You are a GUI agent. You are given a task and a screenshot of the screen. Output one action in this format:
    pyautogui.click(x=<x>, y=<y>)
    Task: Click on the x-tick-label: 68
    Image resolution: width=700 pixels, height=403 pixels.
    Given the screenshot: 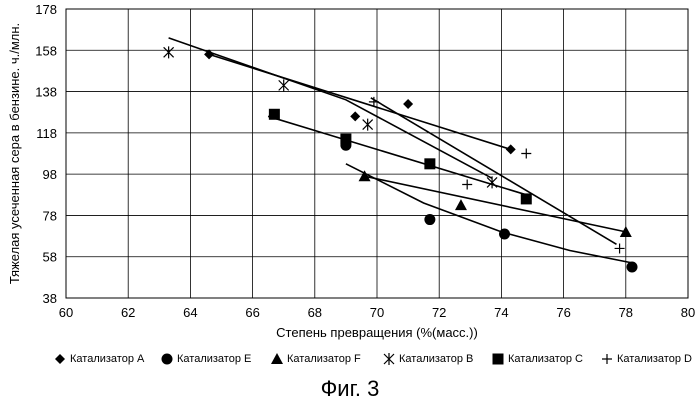 What is the action you would take?
    pyautogui.click(x=315, y=312)
    